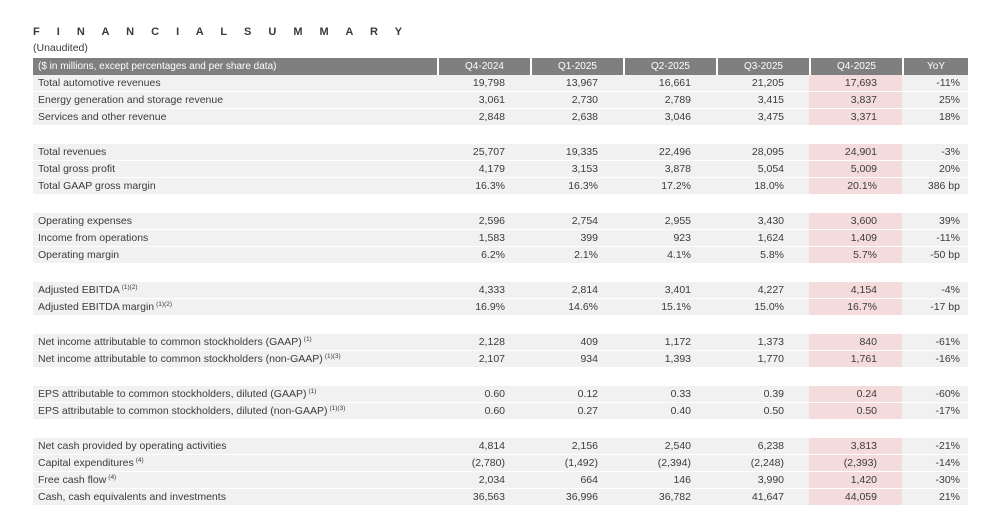 Image resolution: width=1000 pixels, height=516 pixels. Describe the element at coordinates (935, 169) in the screenshot. I see `yoy-value-cell: 20%` at that location.